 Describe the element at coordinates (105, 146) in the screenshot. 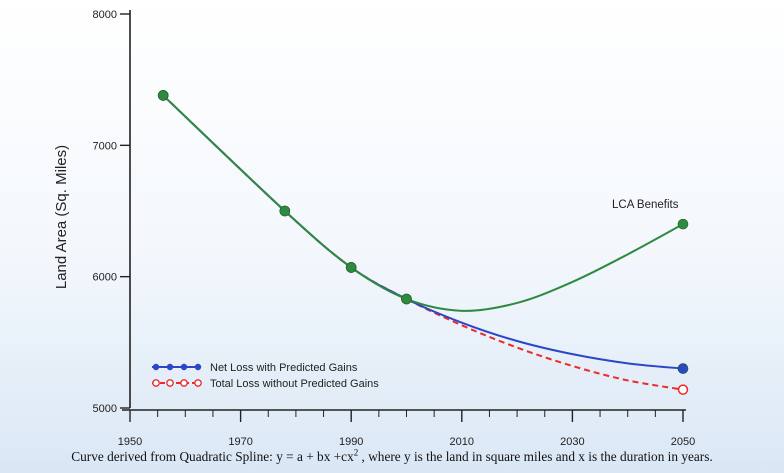

I see `y-tick-label: 7000` at that location.